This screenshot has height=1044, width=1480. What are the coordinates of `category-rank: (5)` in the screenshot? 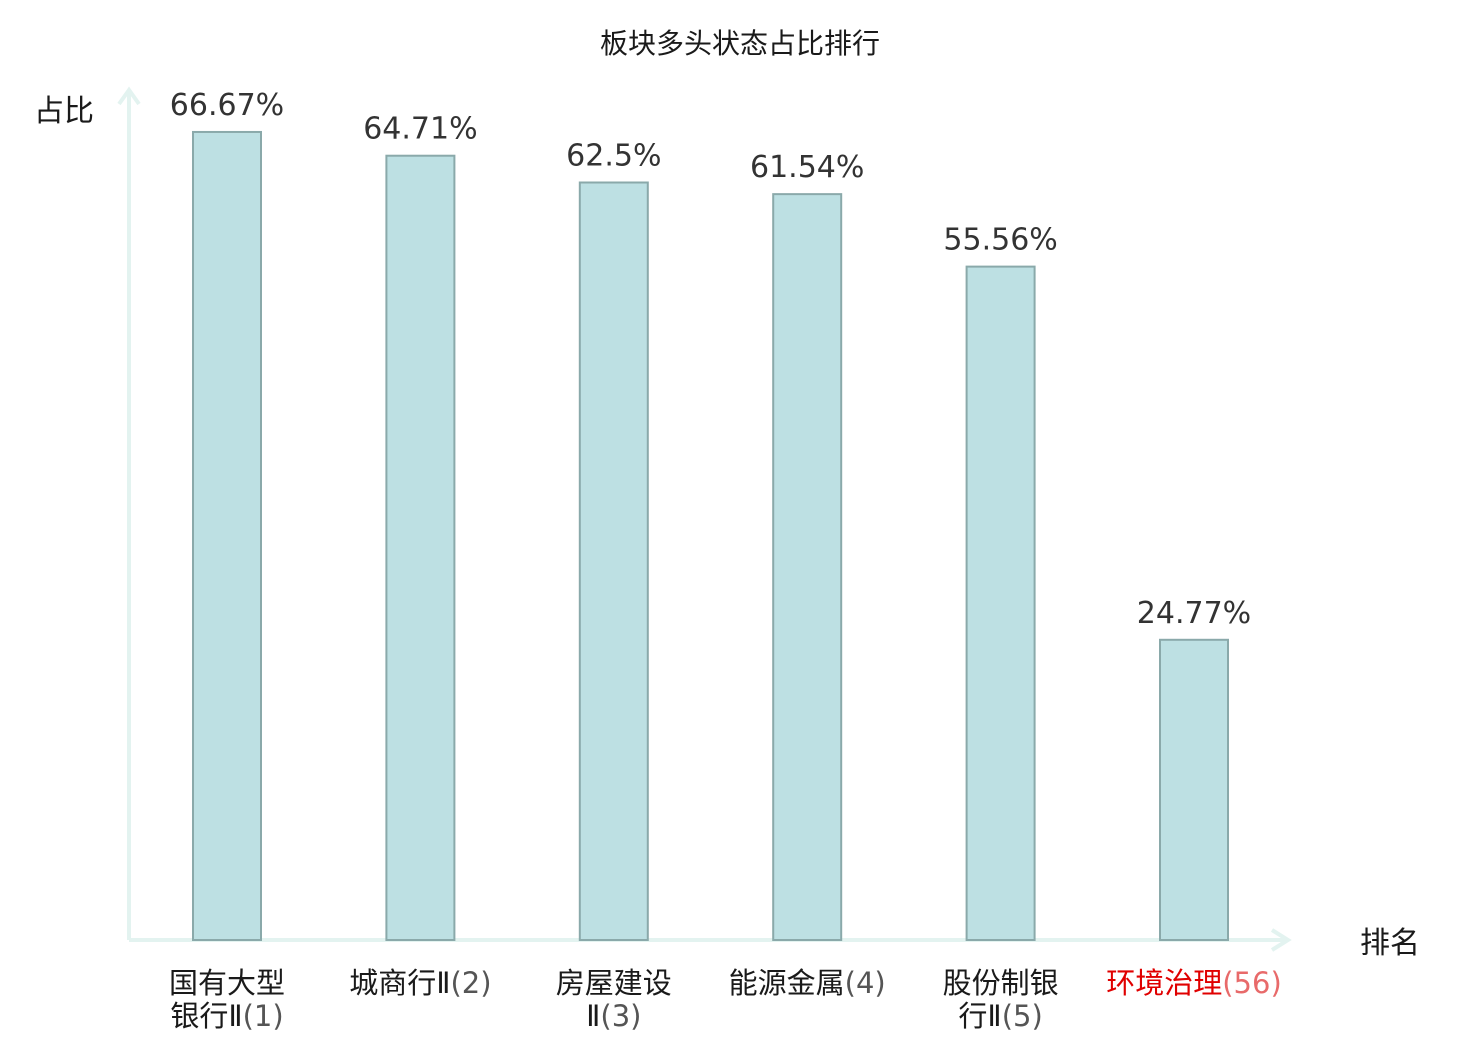 It's located at (1022, 1016).